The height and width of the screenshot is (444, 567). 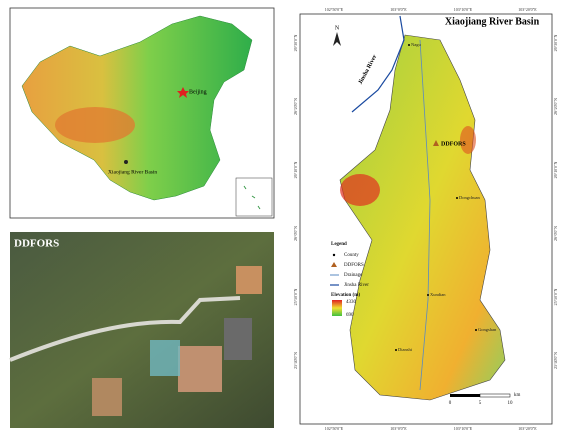 What do you see at coordinates (36, 244) in the screenshot?
I see `photo-label: DDFORS` at bounding box center [36, 244].